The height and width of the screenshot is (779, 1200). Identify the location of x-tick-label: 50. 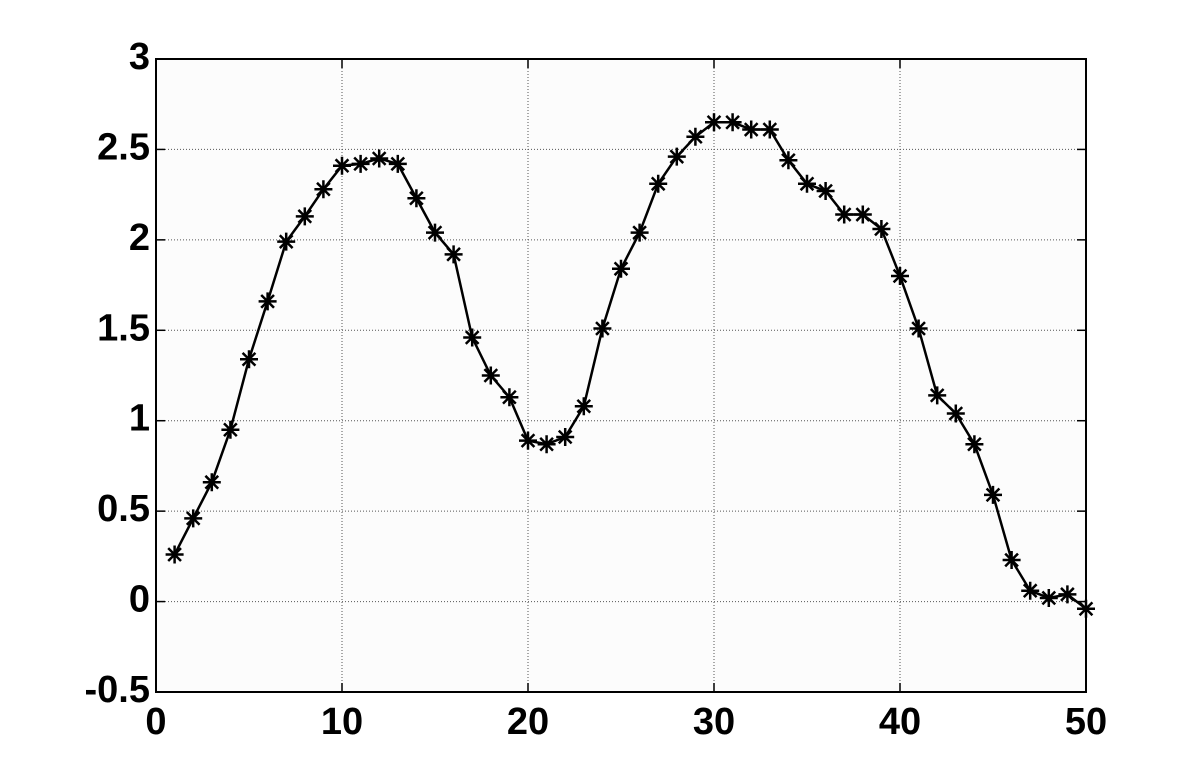
(1086, 722).